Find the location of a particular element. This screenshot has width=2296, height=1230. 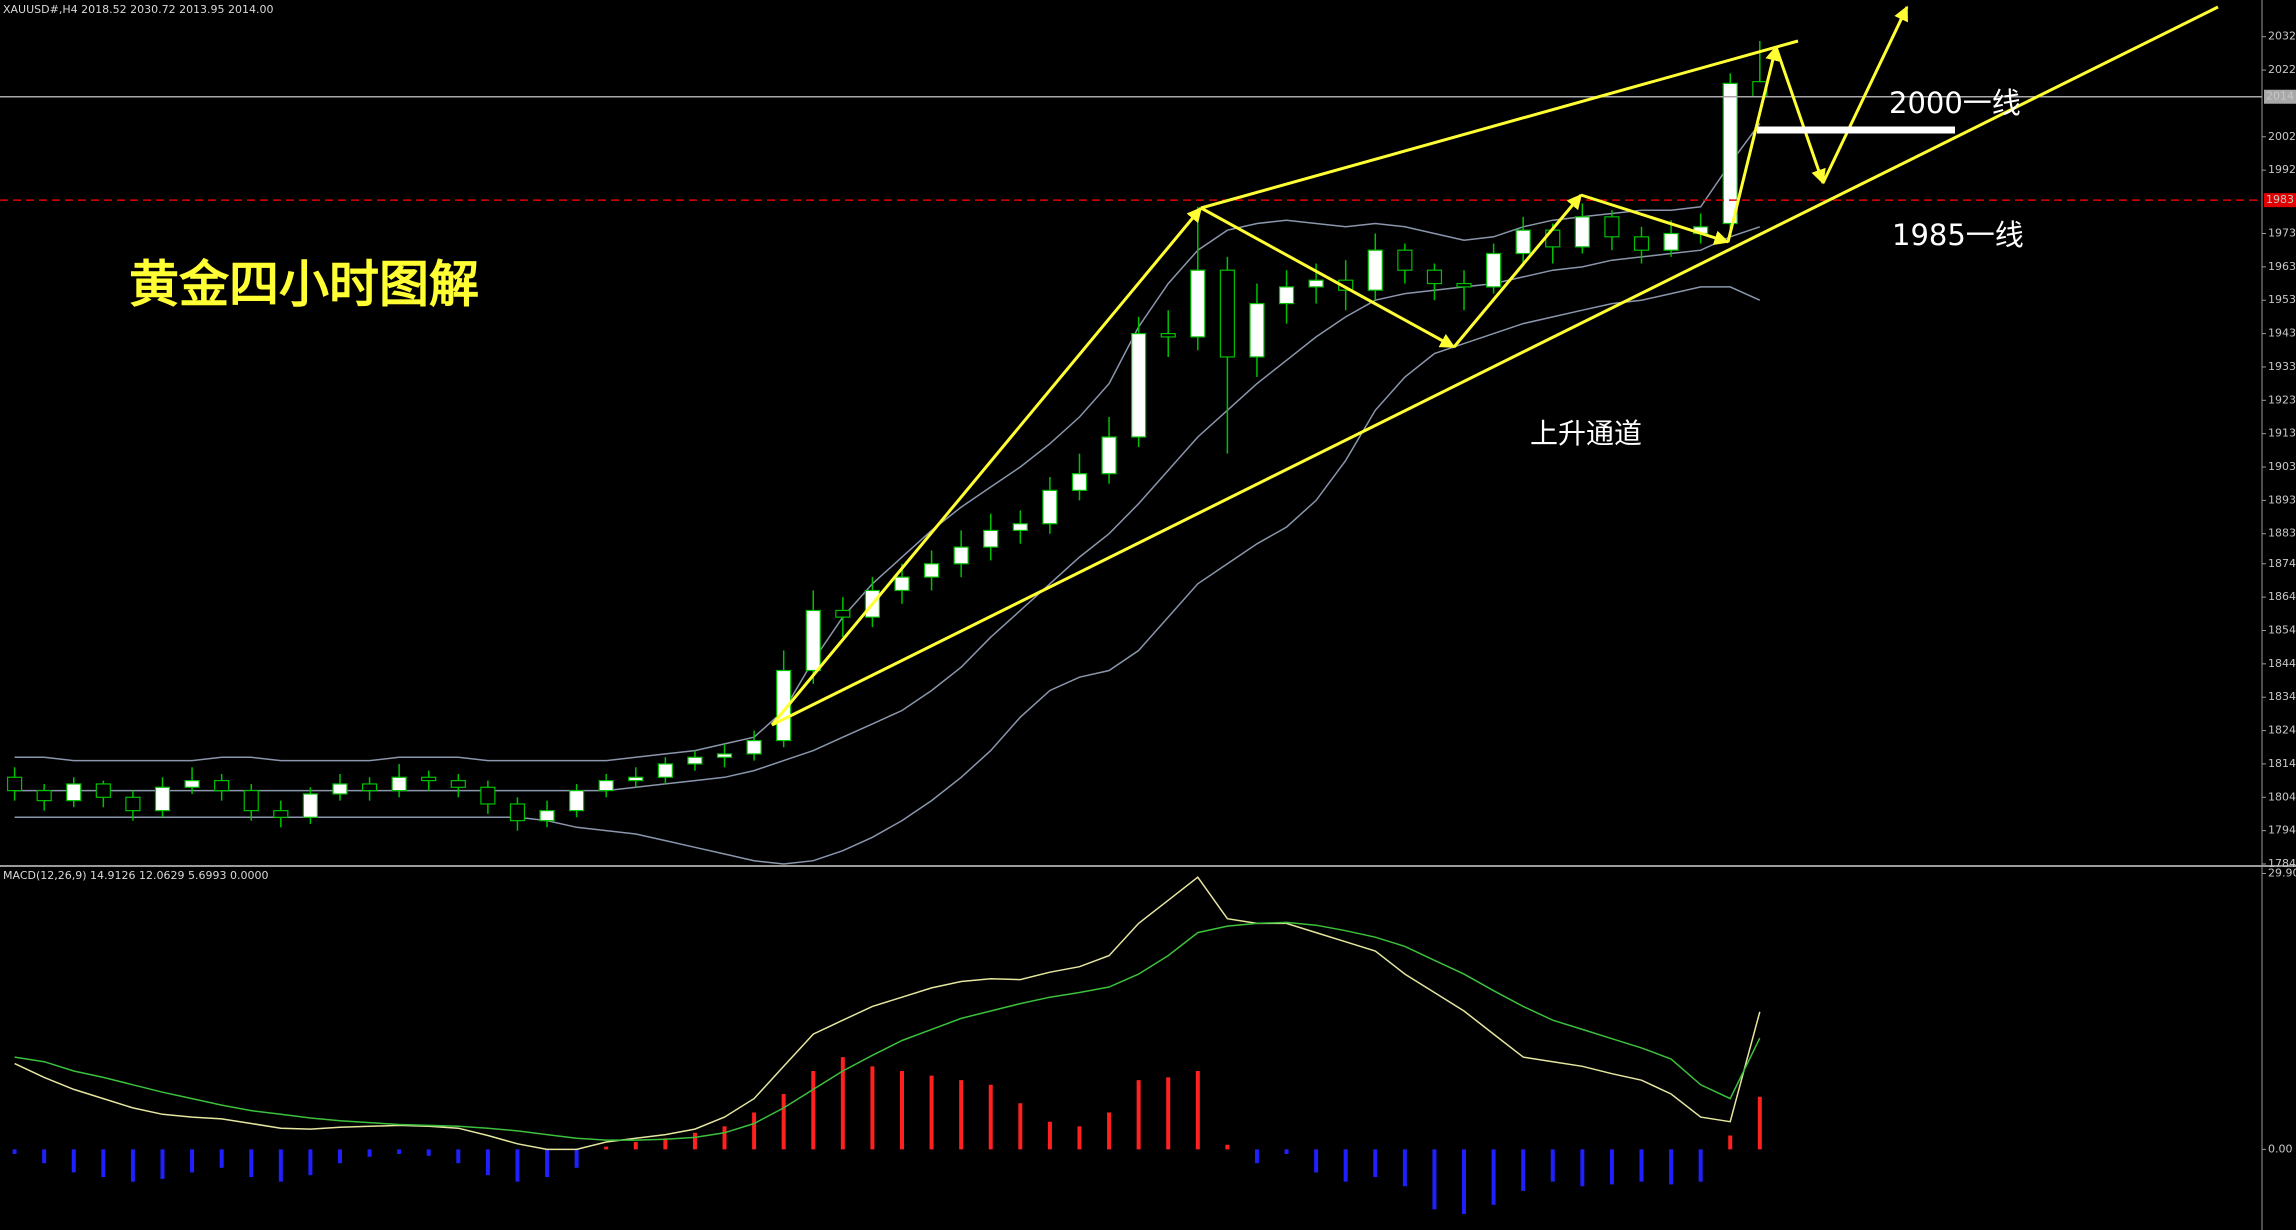

y-tick-label: 1883 is located at coordinates (2282, 533).